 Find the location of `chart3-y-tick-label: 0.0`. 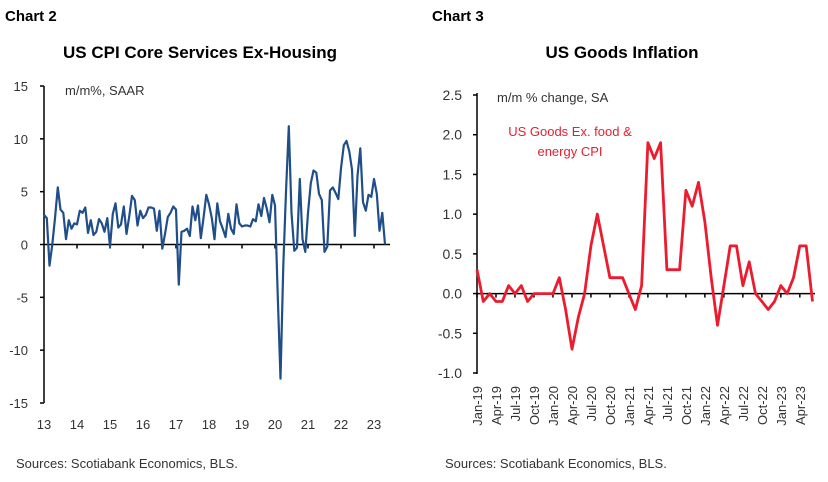

chart3-y-tick-label: 0.0 is located at coordinates (453, 294).